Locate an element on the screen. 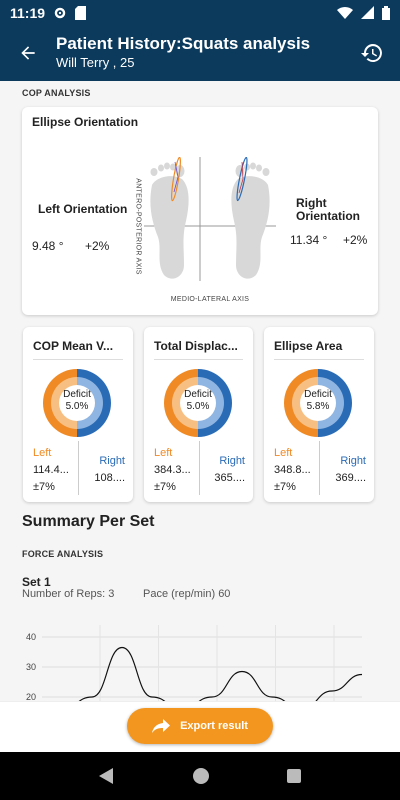  system-nav-bar is located at coordinates (200, 776).